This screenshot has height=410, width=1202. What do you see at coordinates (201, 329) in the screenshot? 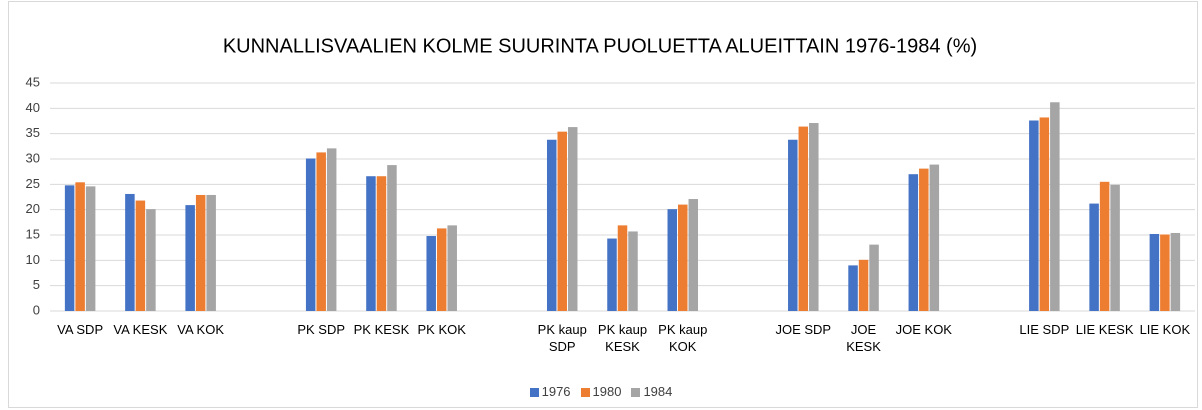
I see `x-tick-label: VA KOK` at bounding box center [201, 329].